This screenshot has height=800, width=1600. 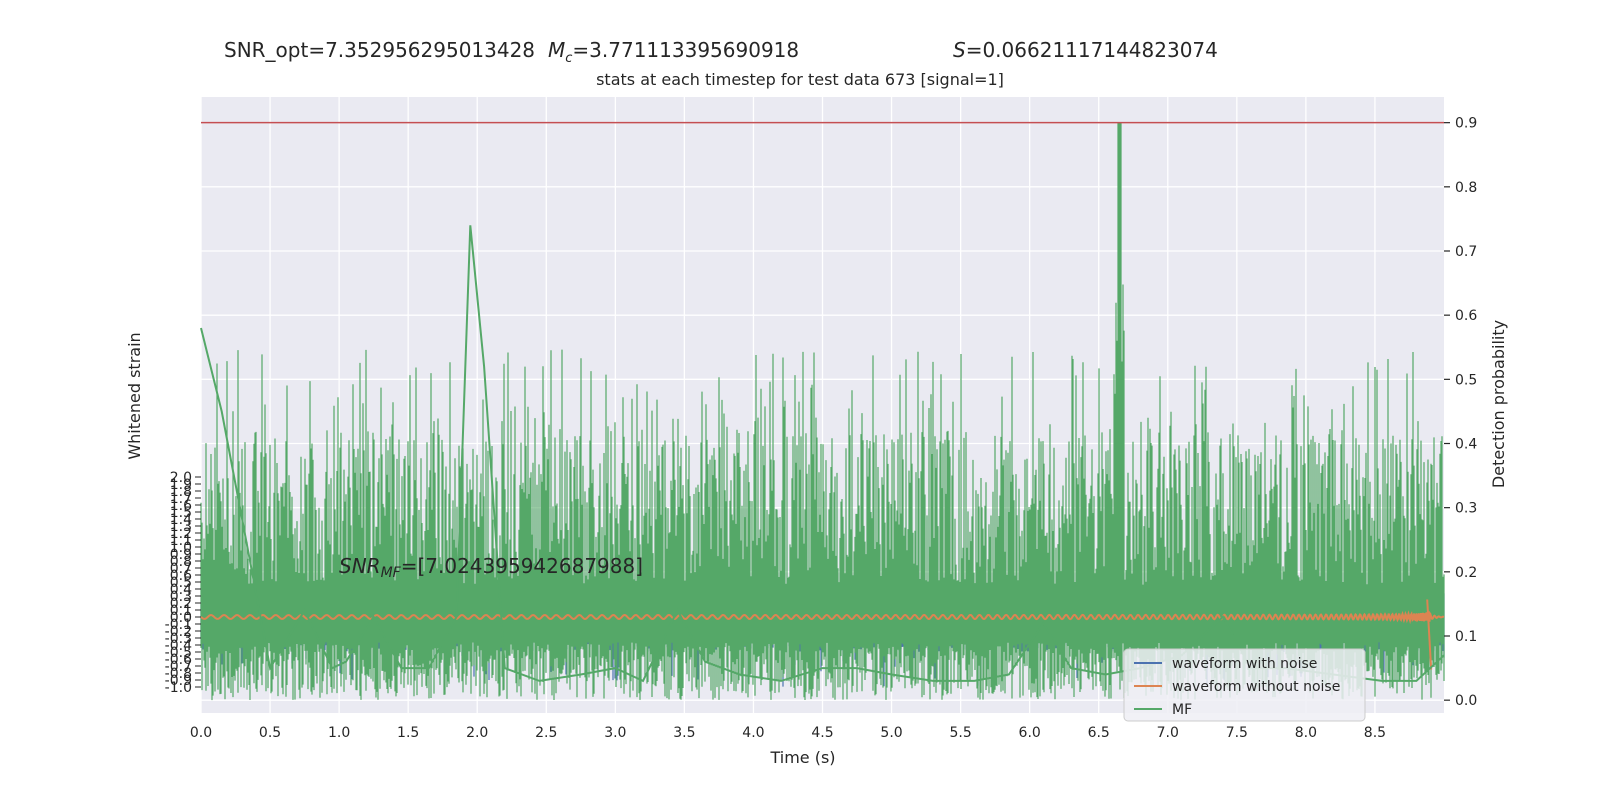 What do you see at coordinates (1498, 404) in the screenshot?
I see `right-axis-label: Detection probability` at bounding box center [1498, 404].